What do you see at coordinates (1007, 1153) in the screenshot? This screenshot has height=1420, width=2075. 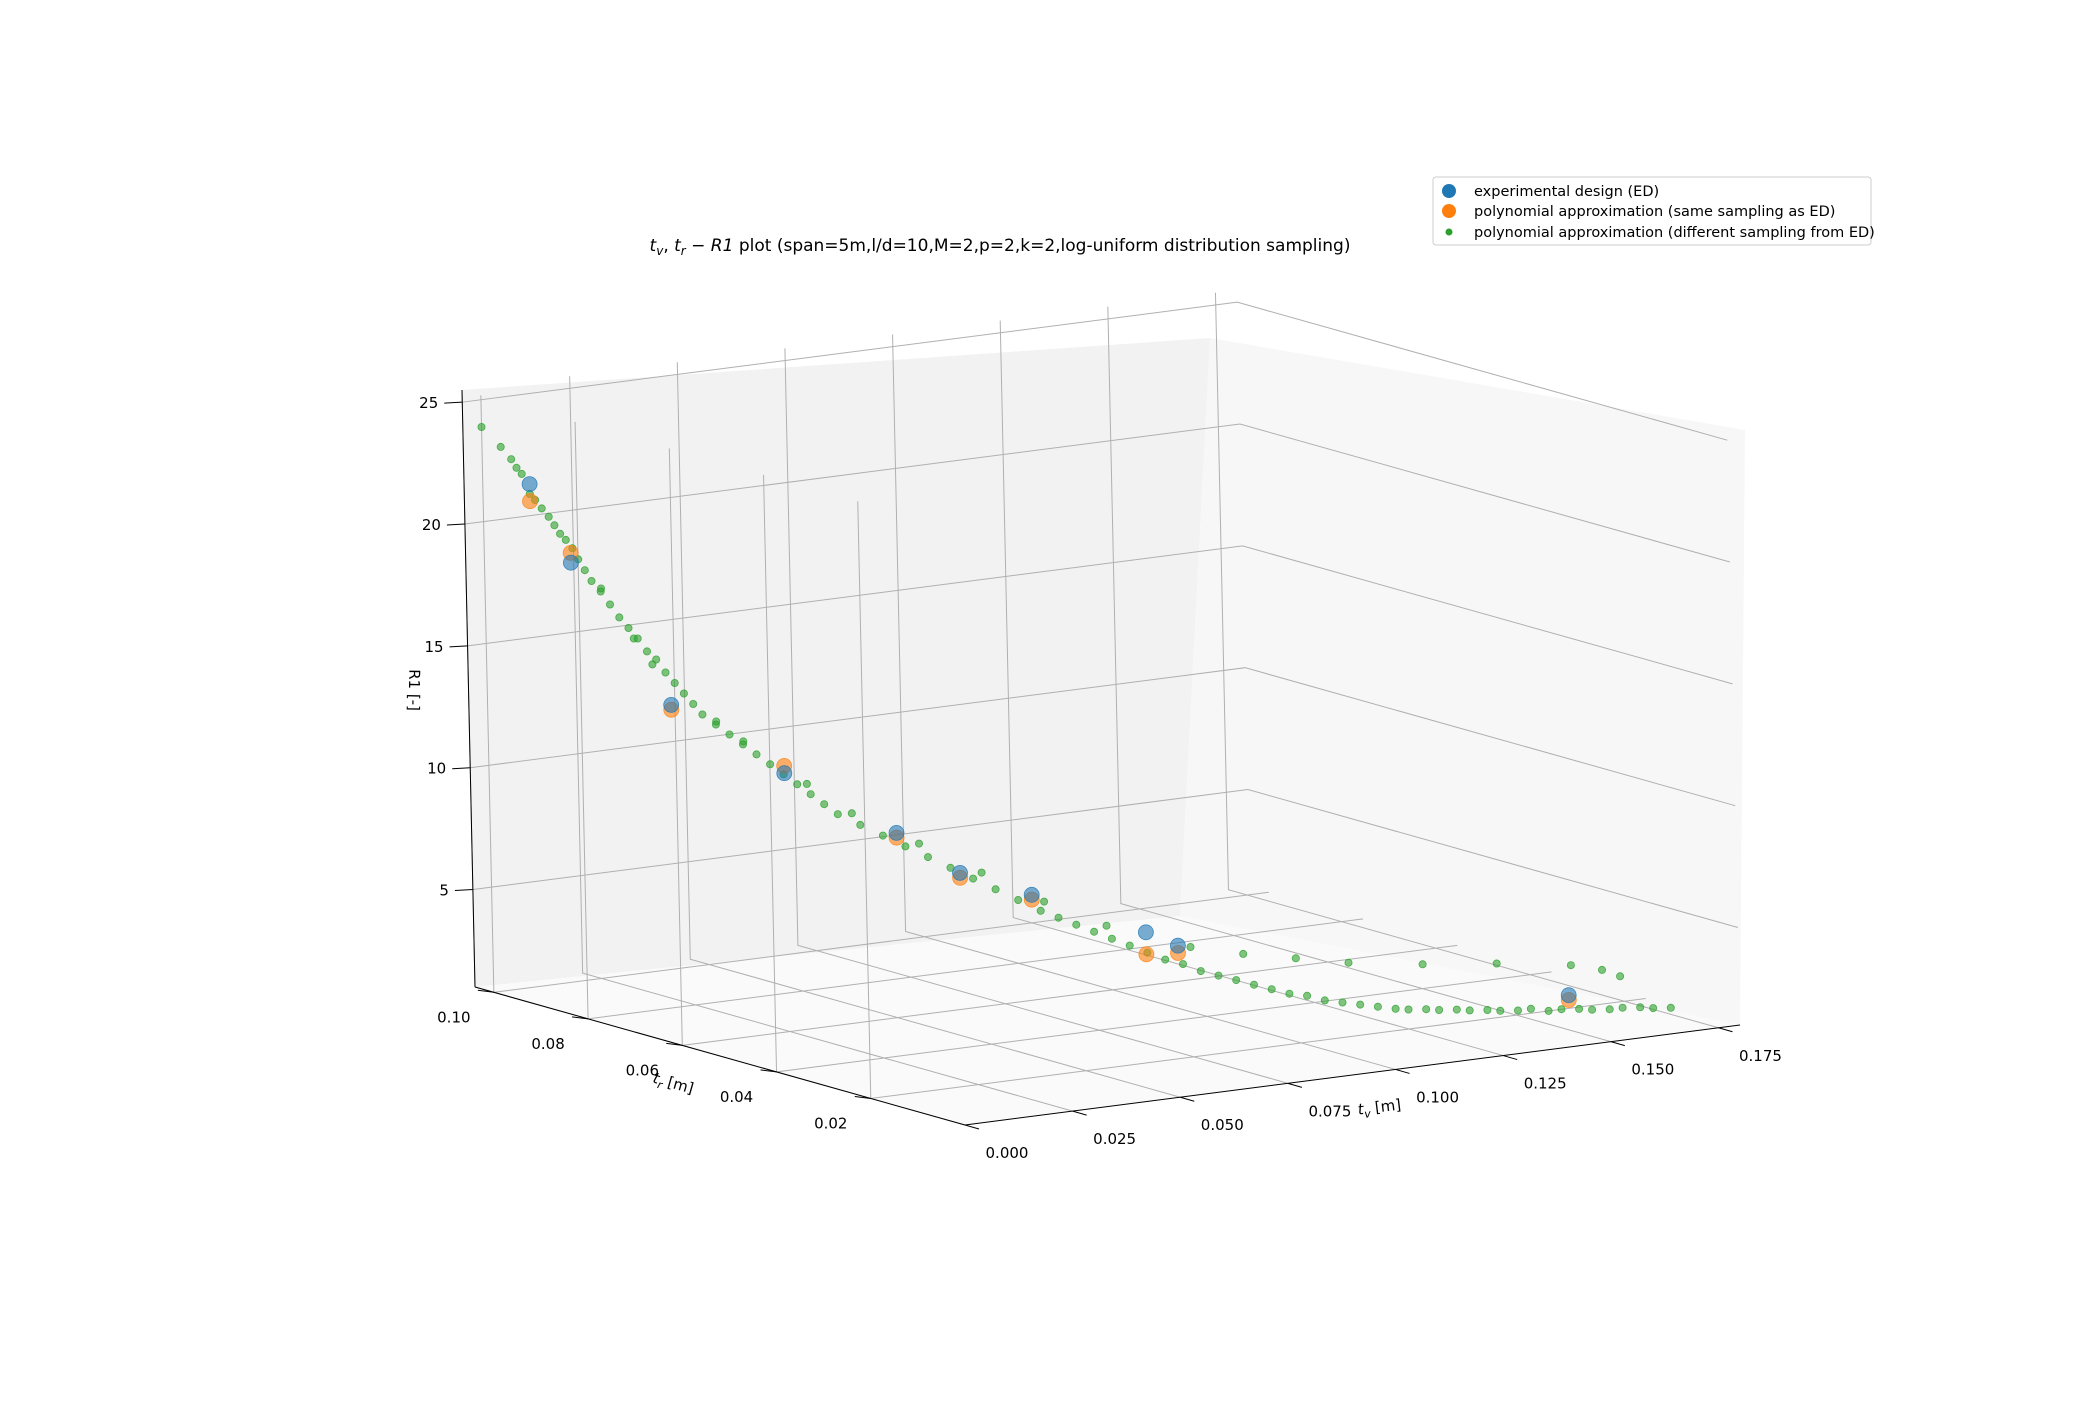 I see `x-tick-label: 0.000` at bounding box center [1007, 1153].